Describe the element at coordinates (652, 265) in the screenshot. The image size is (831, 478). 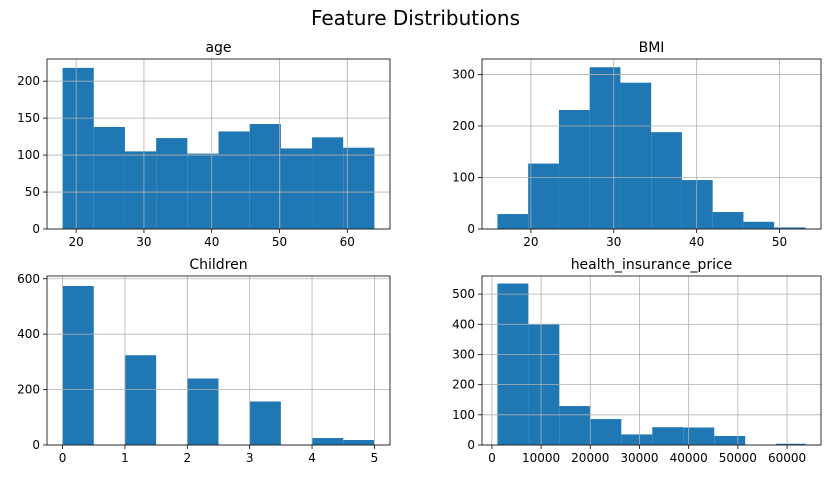
I see `subplot-title: health_insurance_price` at that location.